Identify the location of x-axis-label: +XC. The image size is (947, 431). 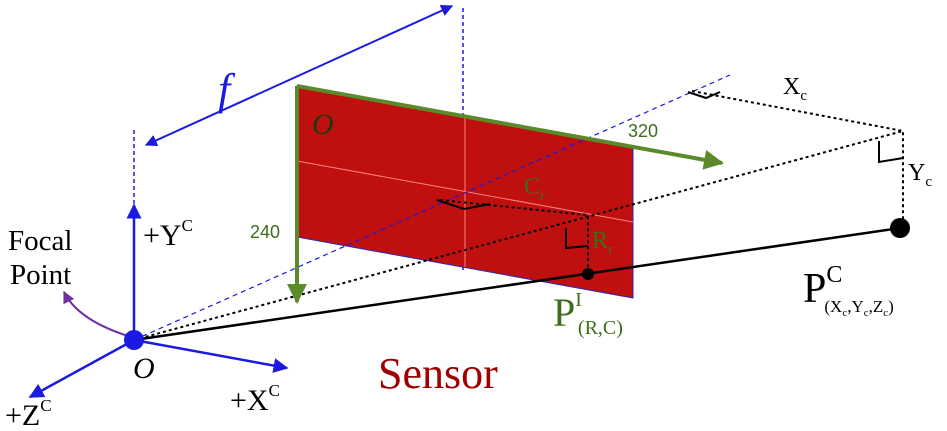
(255, 399).